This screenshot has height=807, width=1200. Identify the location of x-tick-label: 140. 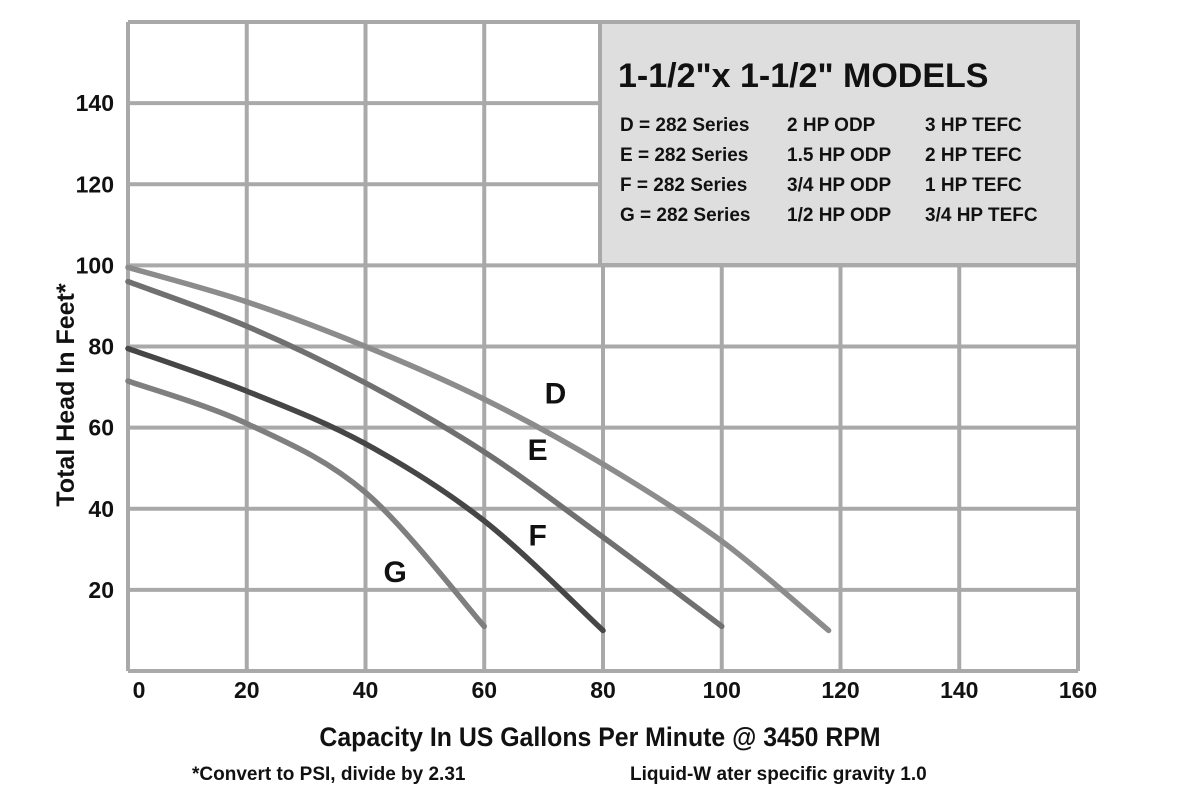
(959, 690).